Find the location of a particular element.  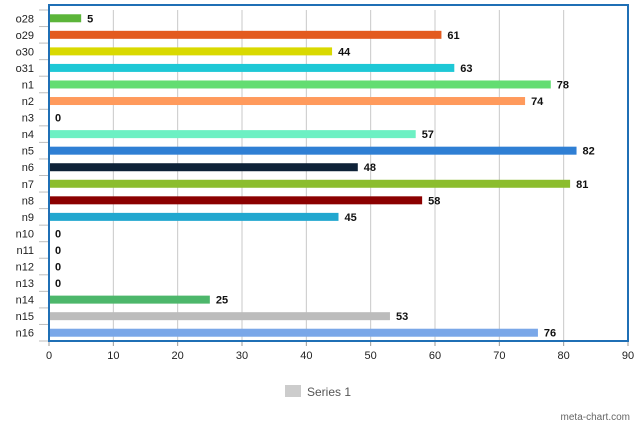

data-label: 78 is located at coordinates (563, 85).